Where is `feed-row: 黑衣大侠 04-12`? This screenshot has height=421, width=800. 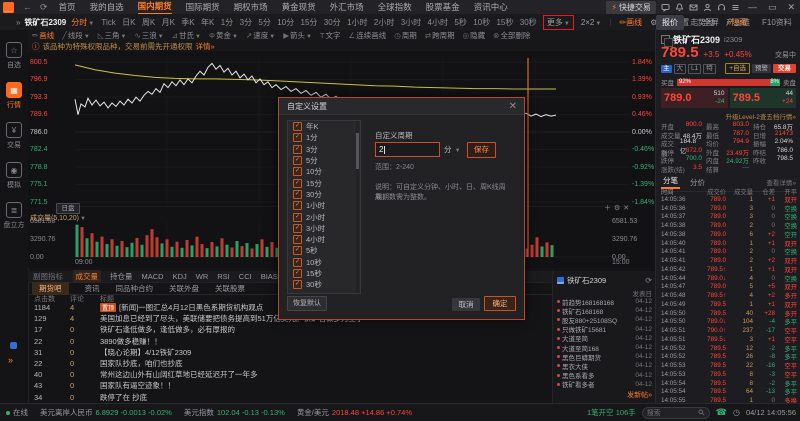
feed-row: 黑衣大侠 04-12 is located at coordinates (604, 366).